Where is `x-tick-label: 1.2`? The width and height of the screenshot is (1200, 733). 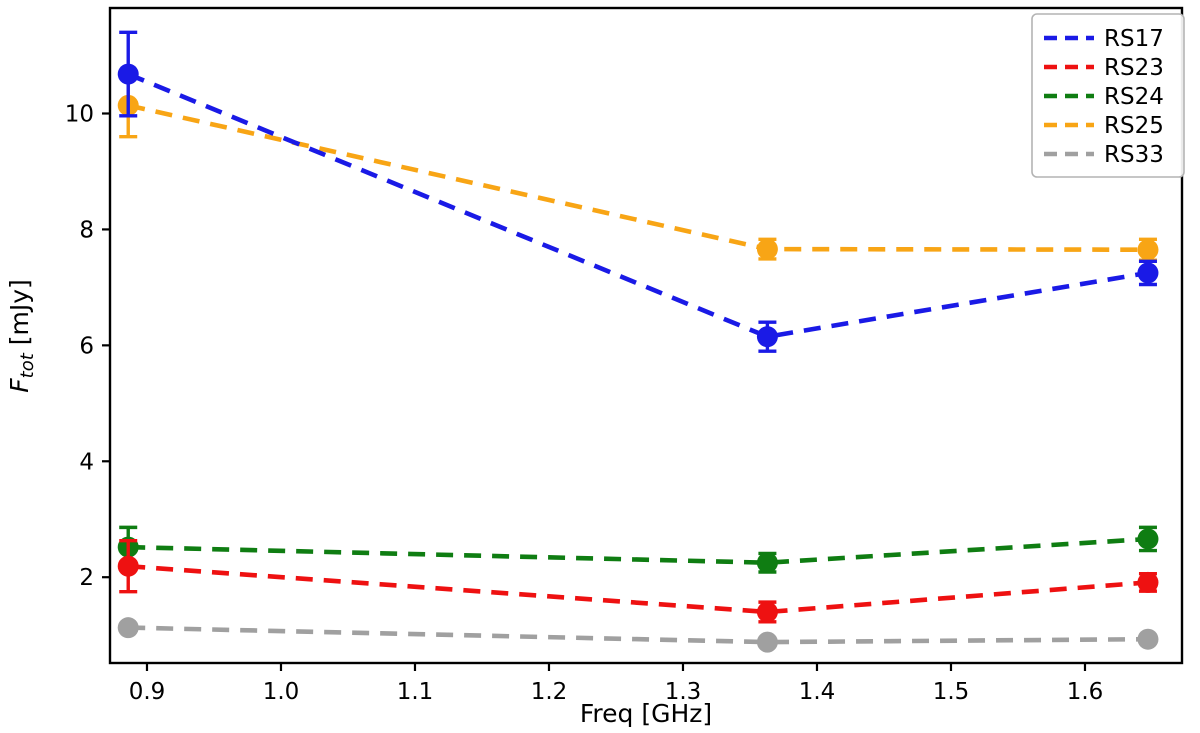
x-tick-label: 1.2 is located at coordinates (549, 692).